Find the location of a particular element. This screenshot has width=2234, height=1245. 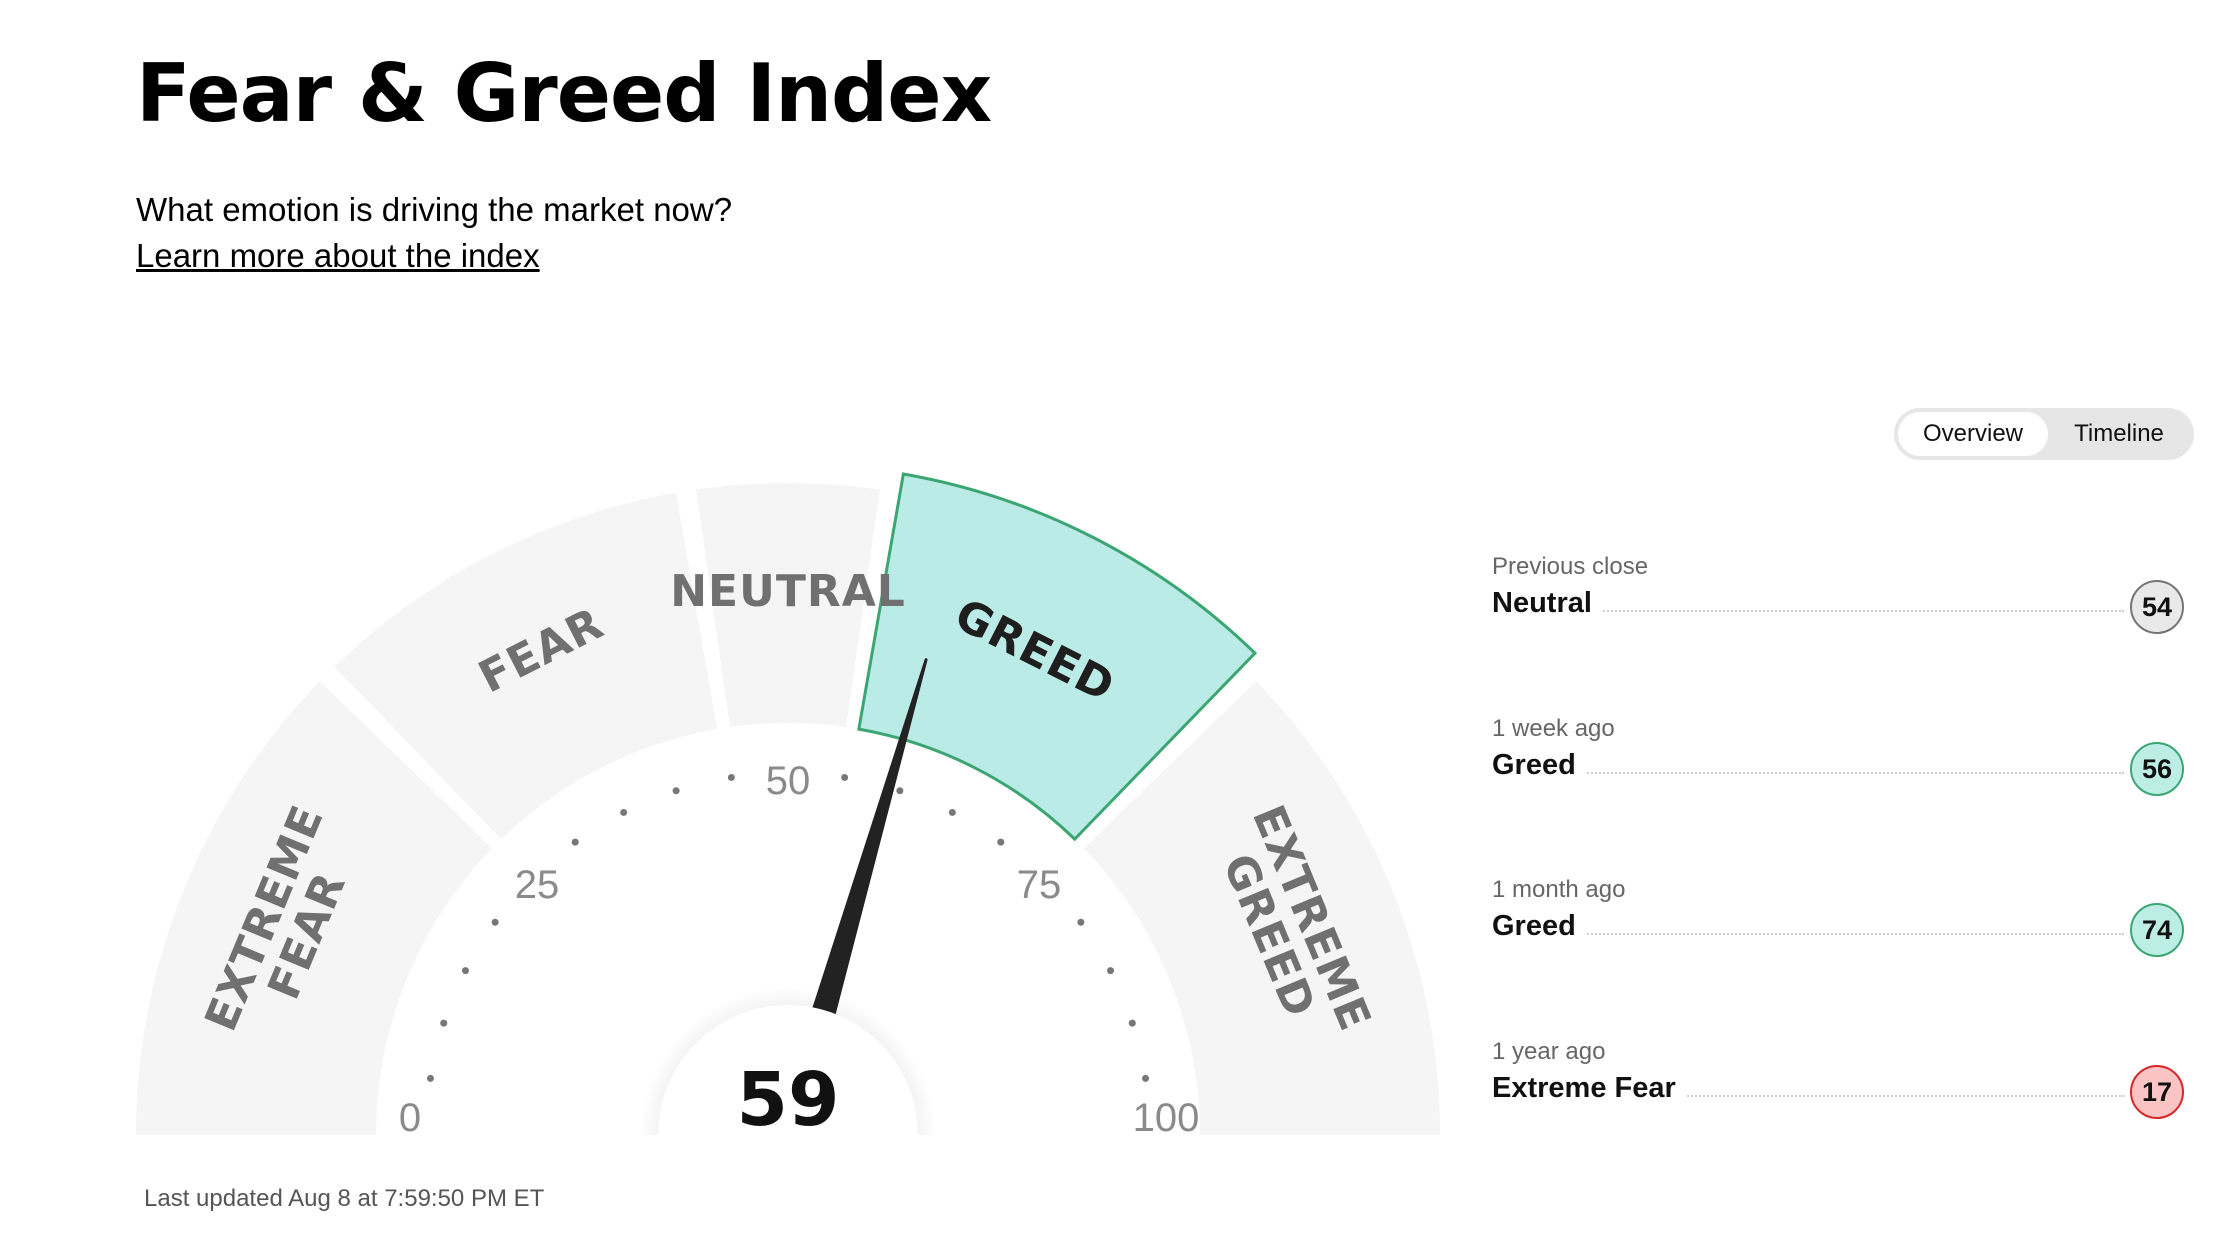

history-badge: 56 is located at coordinates (2157, 769).